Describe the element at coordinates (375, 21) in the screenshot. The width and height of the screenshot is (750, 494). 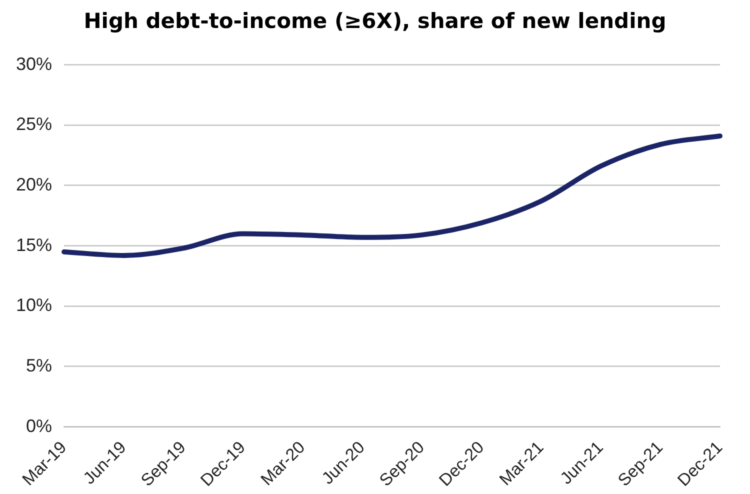
I see `chart-title: High debt-to-income (≥6X), share of new lending` at that location.